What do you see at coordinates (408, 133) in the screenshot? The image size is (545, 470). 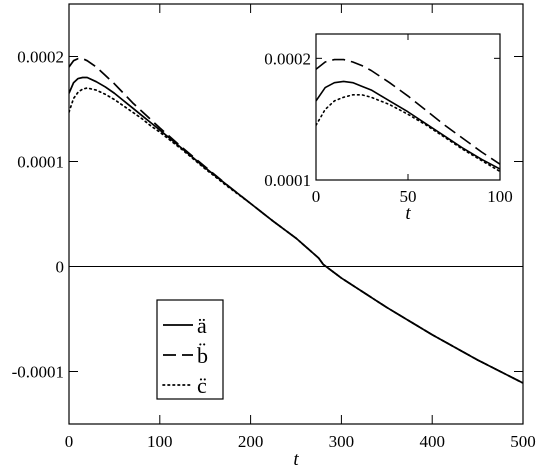 I see `inset-series-line-dotted` at bounding box center [408, 133].